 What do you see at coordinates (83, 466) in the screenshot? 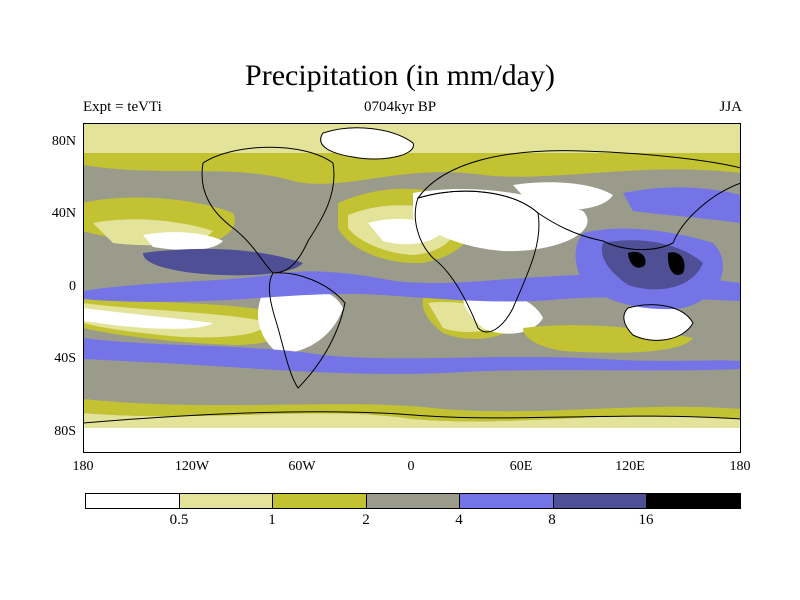
I see `x-label-180w: 180` at bounding box center [83, 466].